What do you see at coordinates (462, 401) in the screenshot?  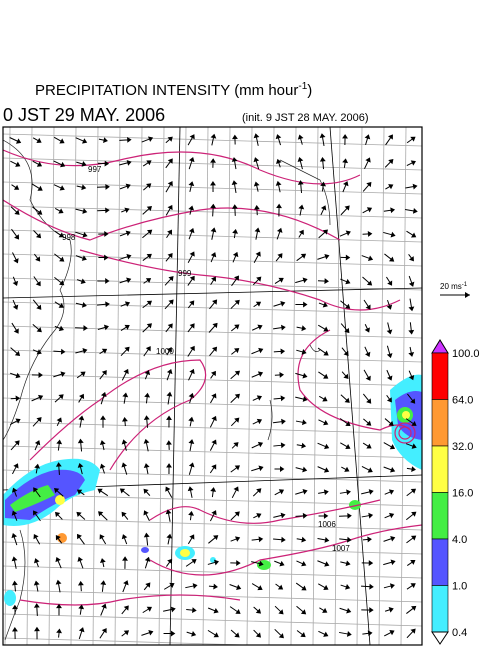 I see `colorbar-label: 64.0` at bounding box center [462, 401].